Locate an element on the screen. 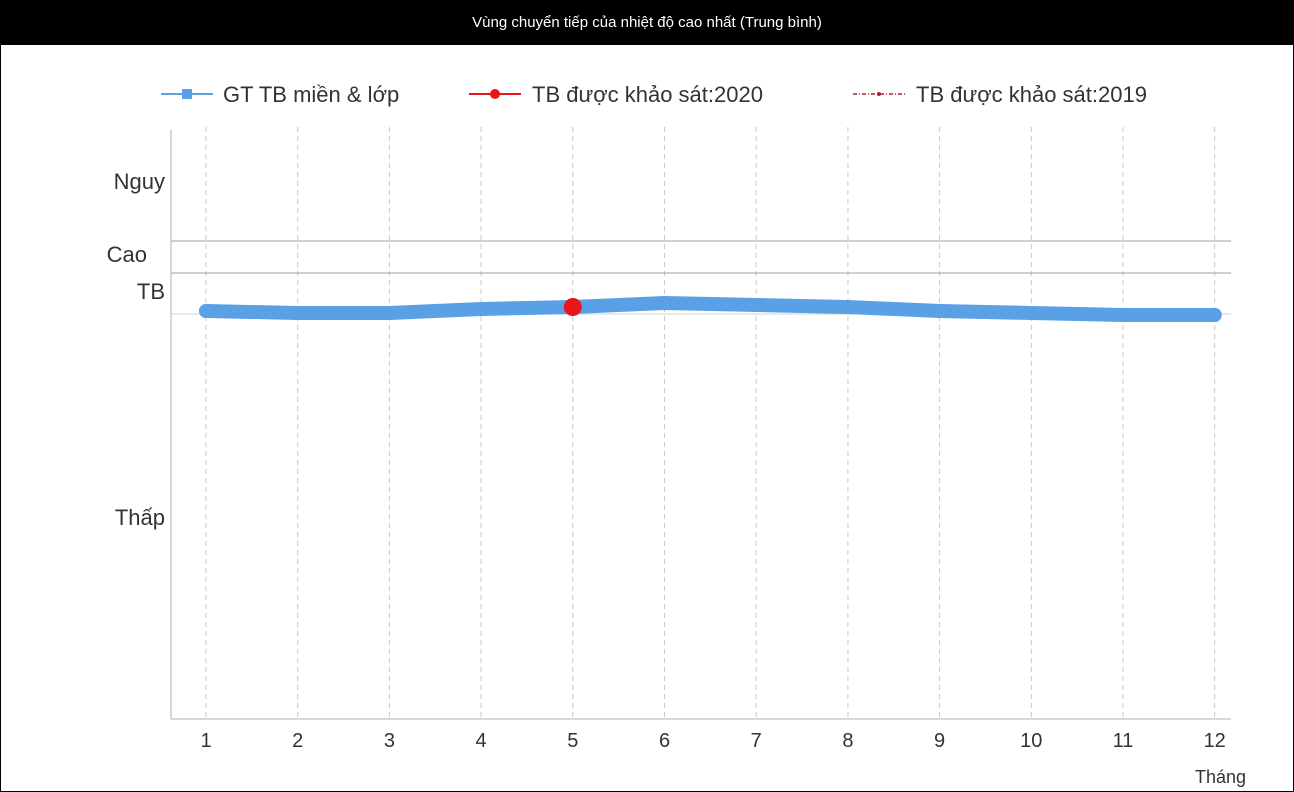 The height and width of the screenshot is (792, 1294). x-tick-label: 5 is located at coordinates (572, 741).